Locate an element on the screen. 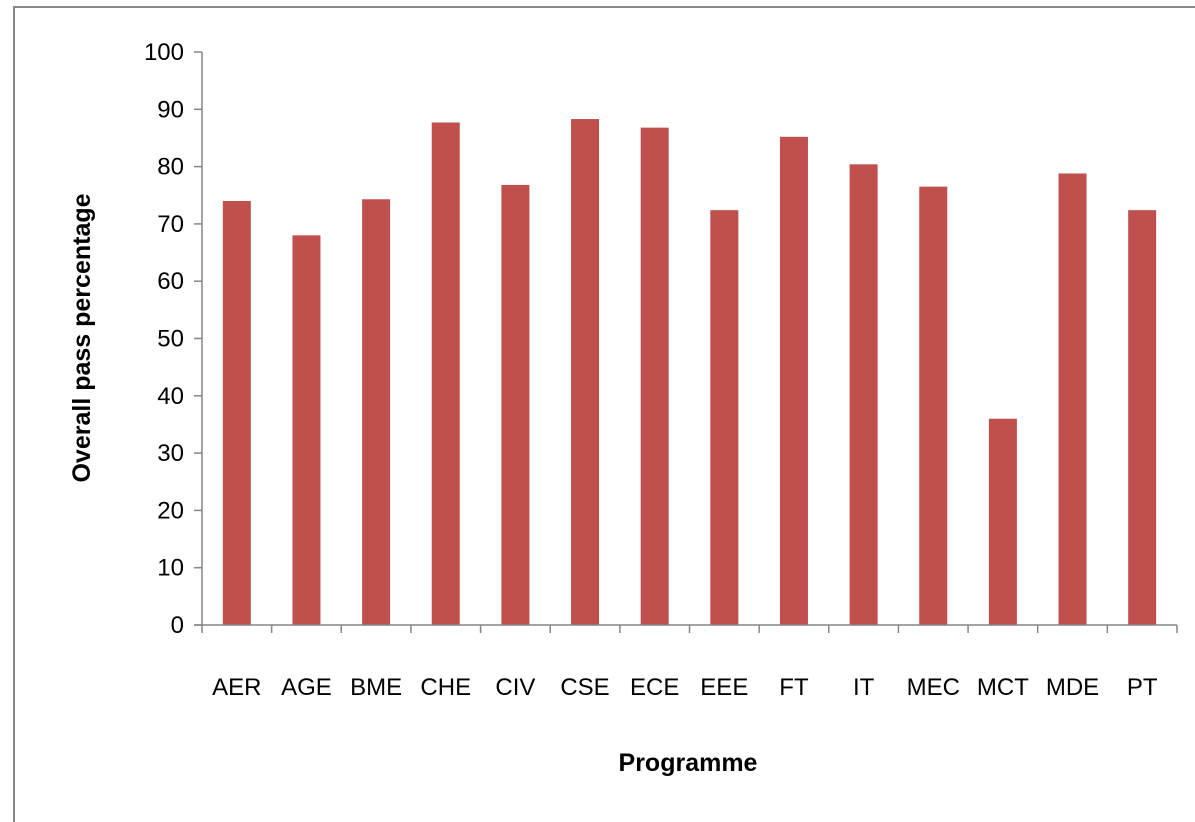  y-tick-label: 60 is located at coordinates (170, 281).